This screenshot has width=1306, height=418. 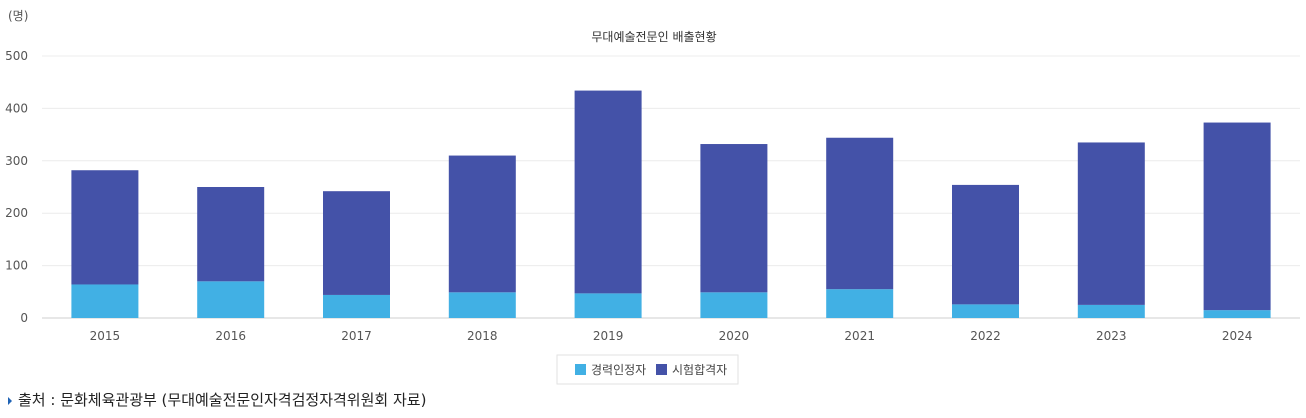 I want to click on x-tick-label: 2022, so click(x=985, y=336).